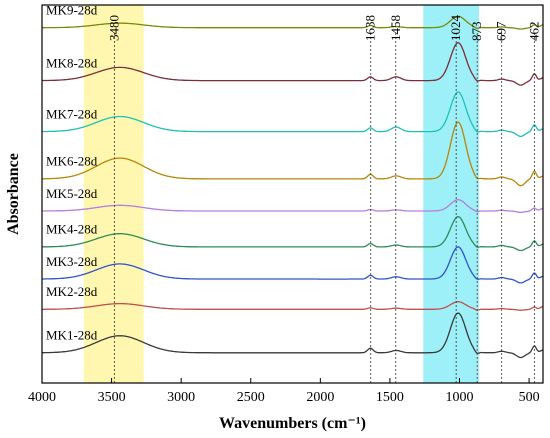 This screenshot has width=550, height=438. What do you see at coordinates (293, 335) in the screenshot?
I see `series-line-MK1-28d` at bounding box center [293, 335].